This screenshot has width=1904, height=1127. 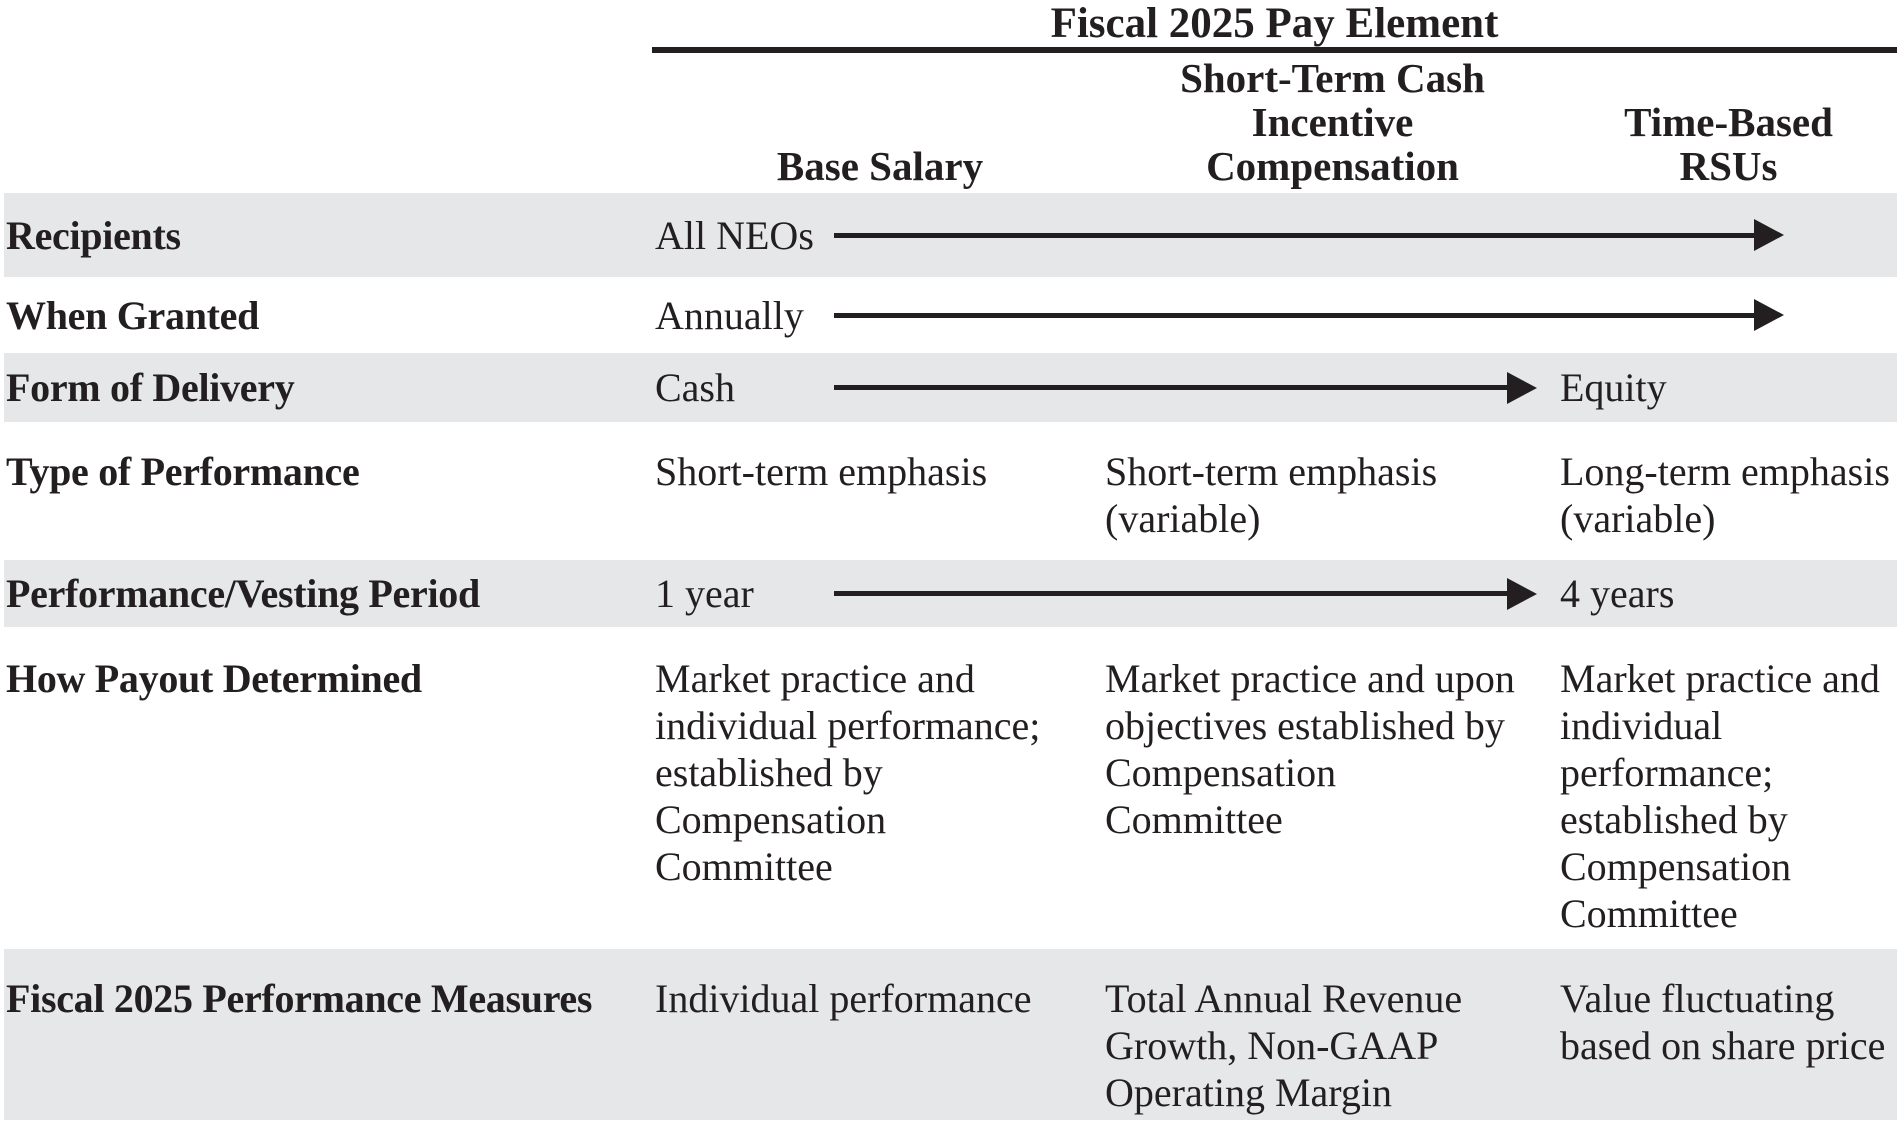 I want to click on table-row-recipients: Recipients All NEOs, so click(x=950, y=235).